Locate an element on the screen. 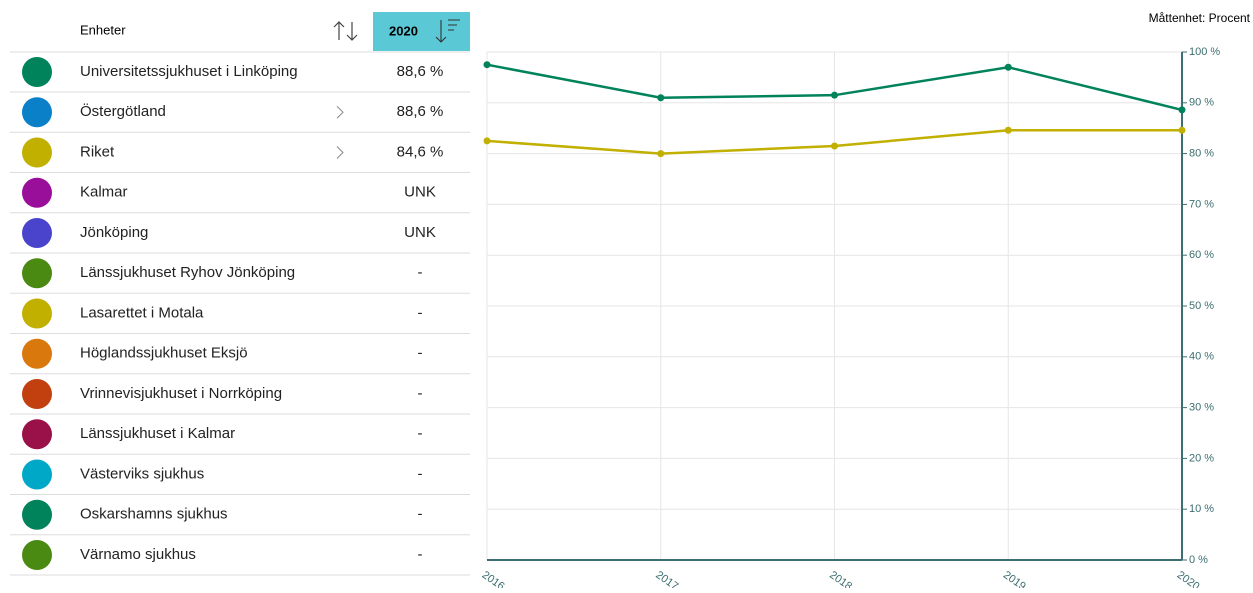  row-name: Värnamo sjukhus is located at coordinates (138, 554).